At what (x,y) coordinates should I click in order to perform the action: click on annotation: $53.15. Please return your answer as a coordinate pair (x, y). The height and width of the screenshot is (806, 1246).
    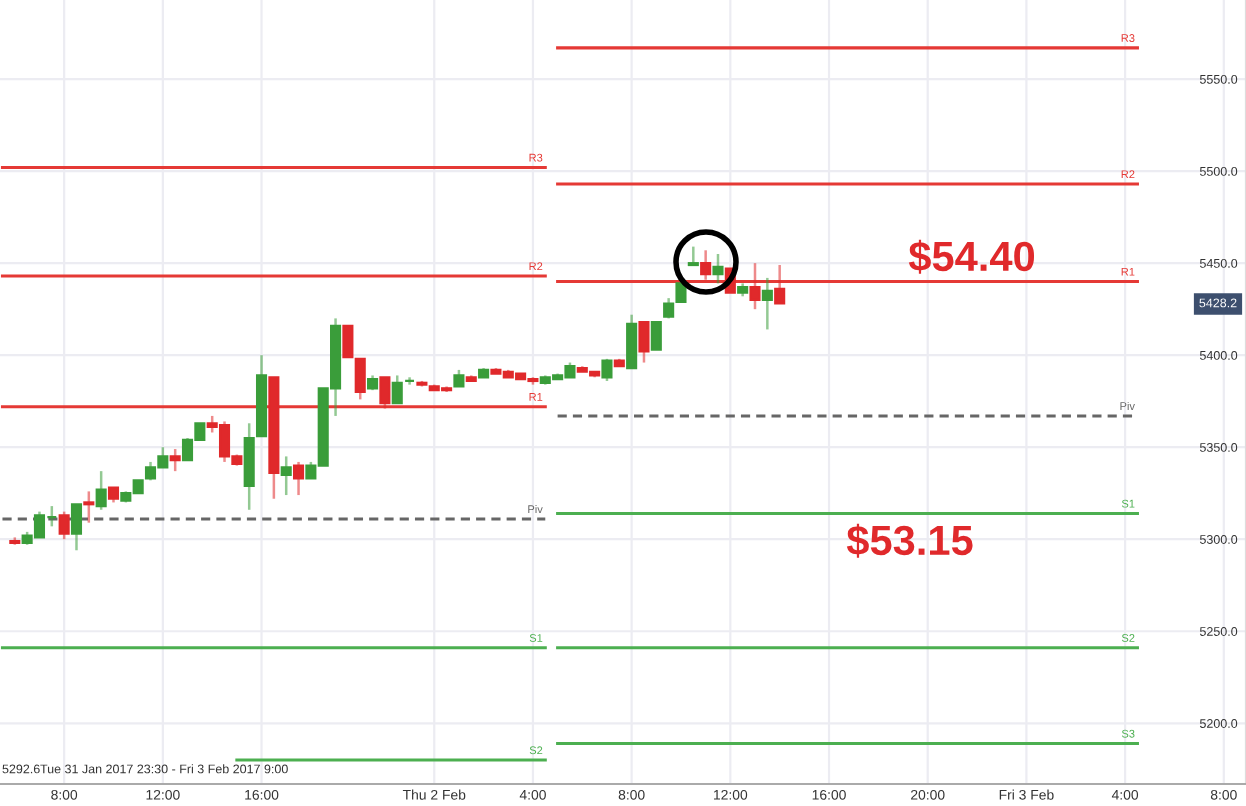
    Looking at the image, I should click on (909, 540).